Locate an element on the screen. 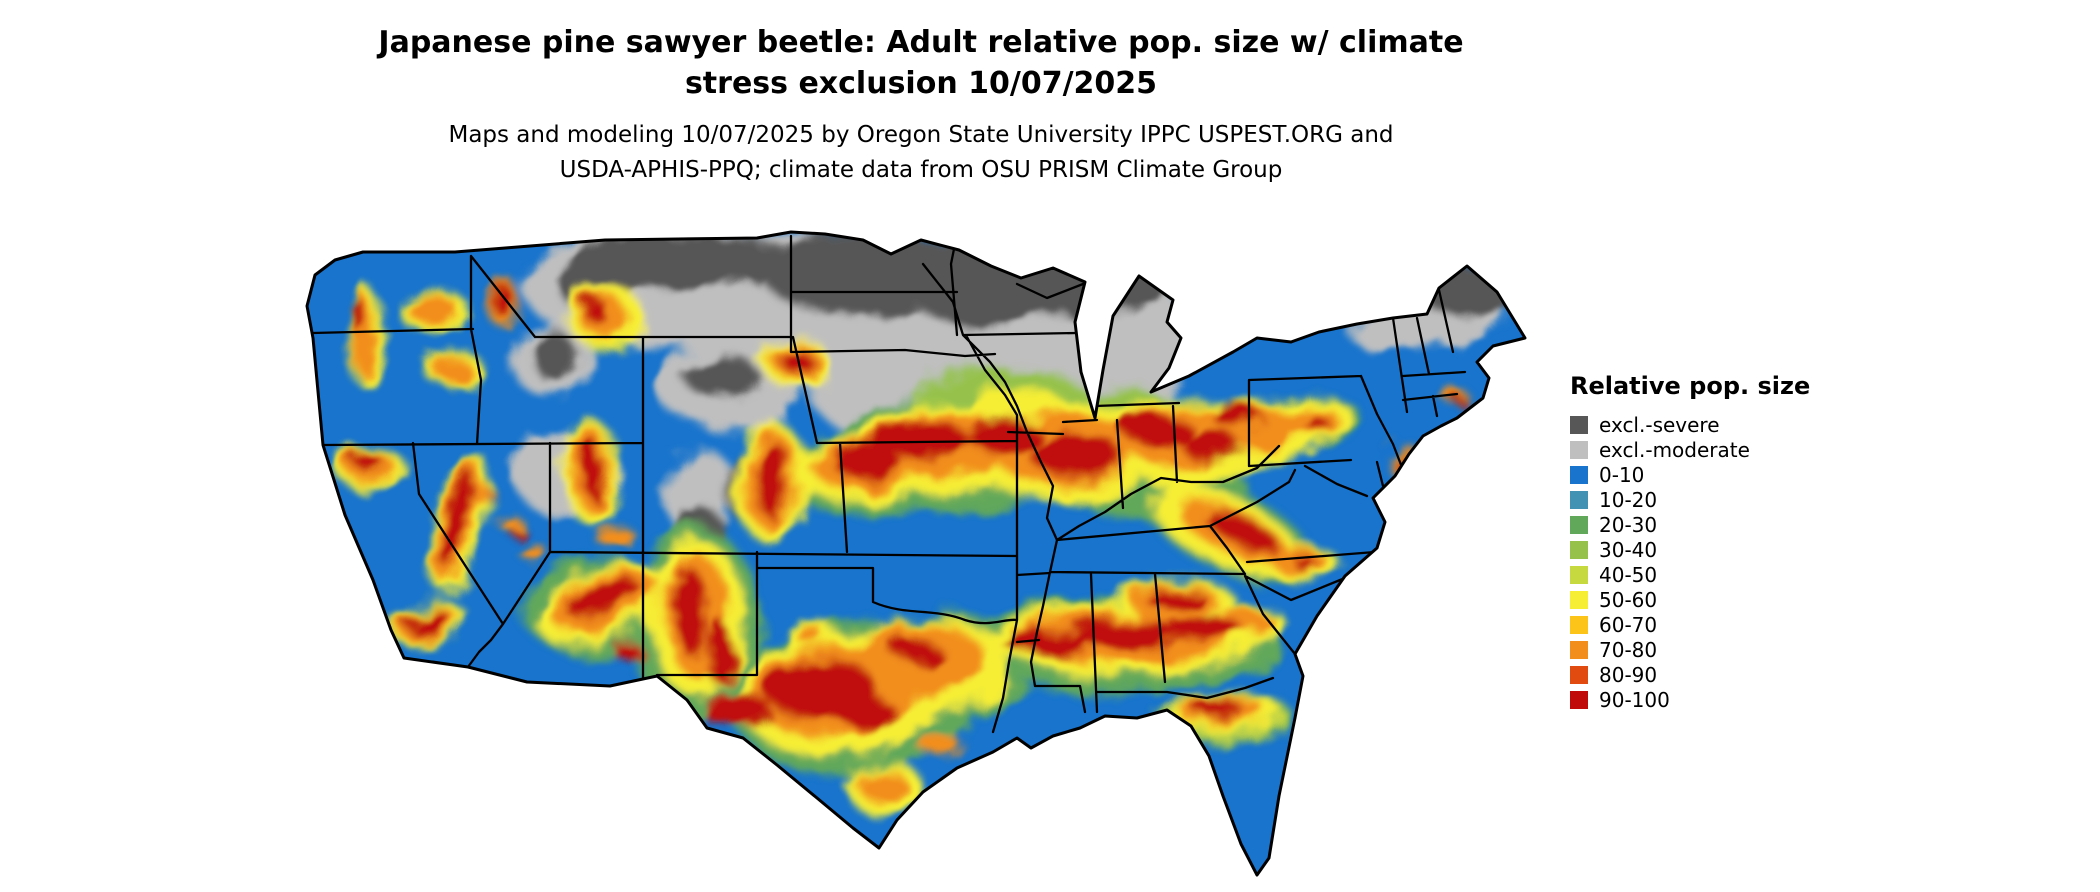 Image resolution: width=2100 pixels, height=892 pixels. legend-item-20-30: 20-30 is located at coordinates (1690, 524).